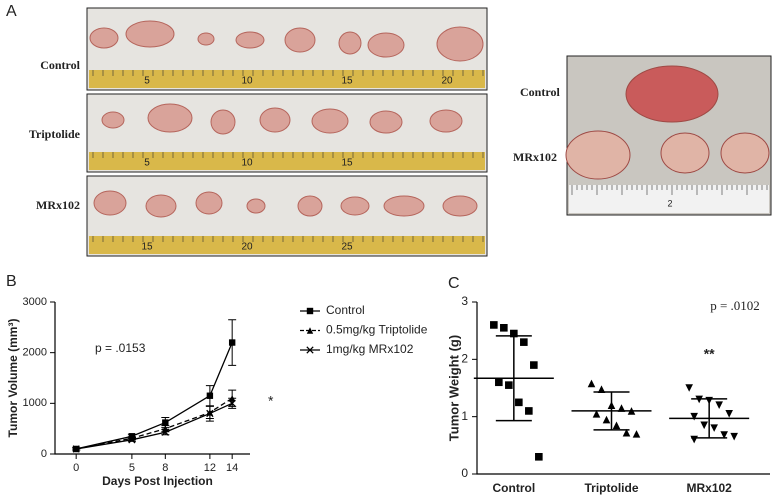 The width and height of the screenshot is (778, 495). What do you see at coordinates (35, 302) in the screenshot?
I see `y-tick-label: 3000` at bounding box center [35, 302].